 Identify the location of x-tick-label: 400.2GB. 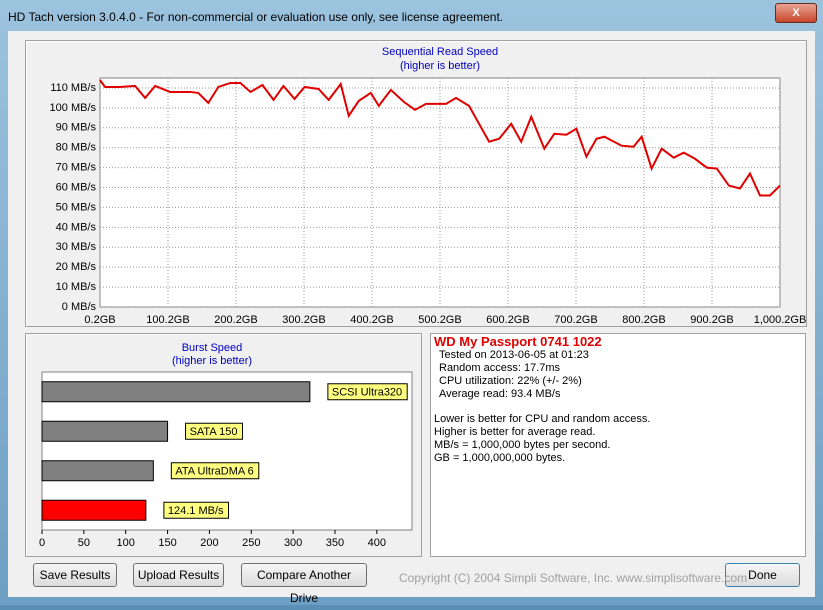
(371, 320).